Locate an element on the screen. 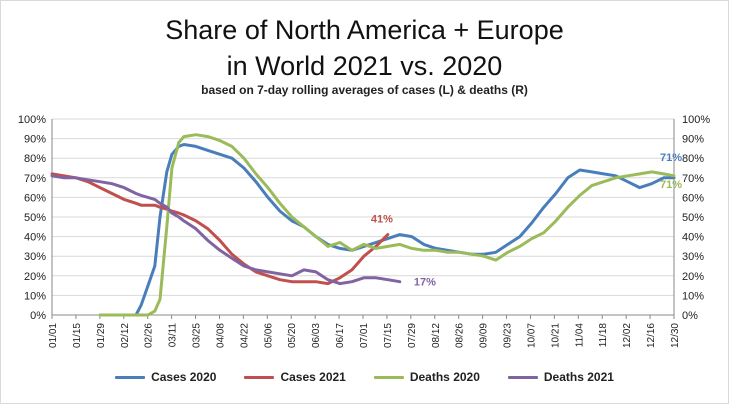 This screenshot has height=404, width=729. x-tick-label: 09/23 is located at coordinates (508, 335).